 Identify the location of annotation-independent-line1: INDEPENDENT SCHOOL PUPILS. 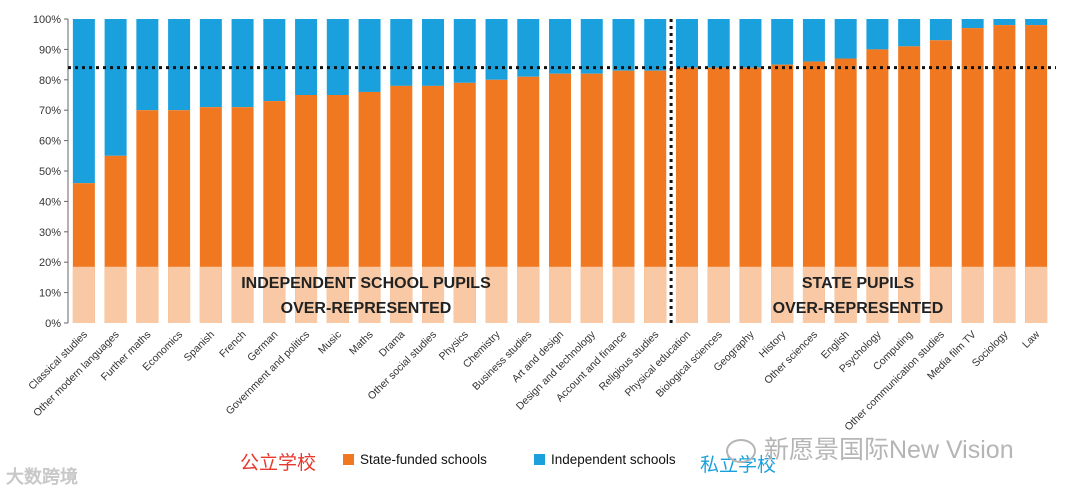
(366, 283).